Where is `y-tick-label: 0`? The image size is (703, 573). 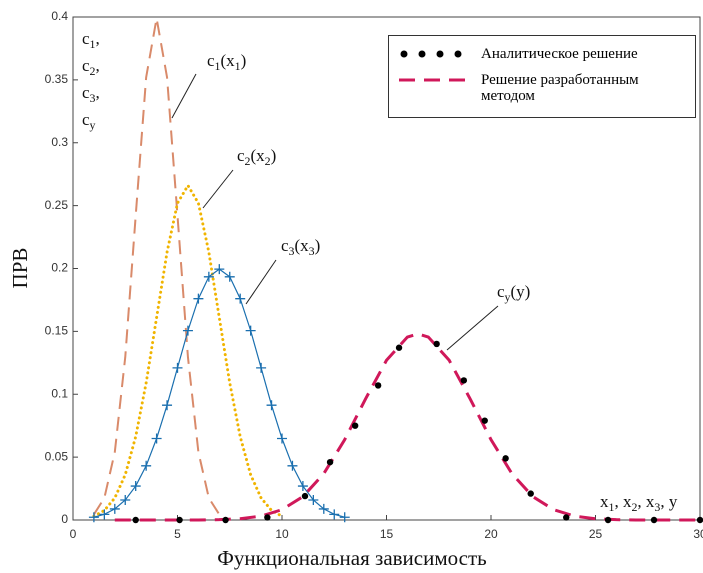
y-tick-label: 0 is located at coordinates (64, 519).